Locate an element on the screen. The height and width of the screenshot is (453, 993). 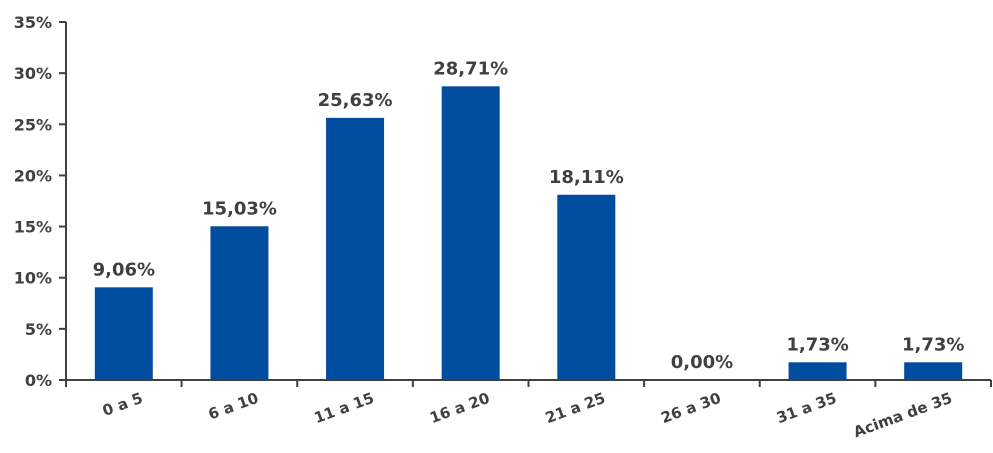
y-tick-label: 5% is located at coordinates (38, 329).